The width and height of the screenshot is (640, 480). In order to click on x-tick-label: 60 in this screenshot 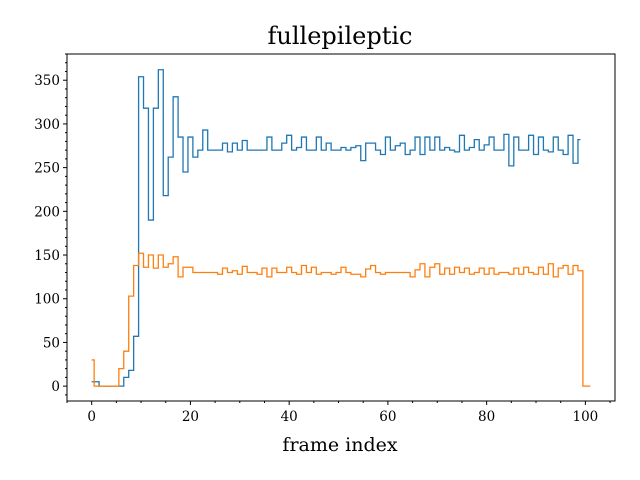, I will do `click(387, 417)`.